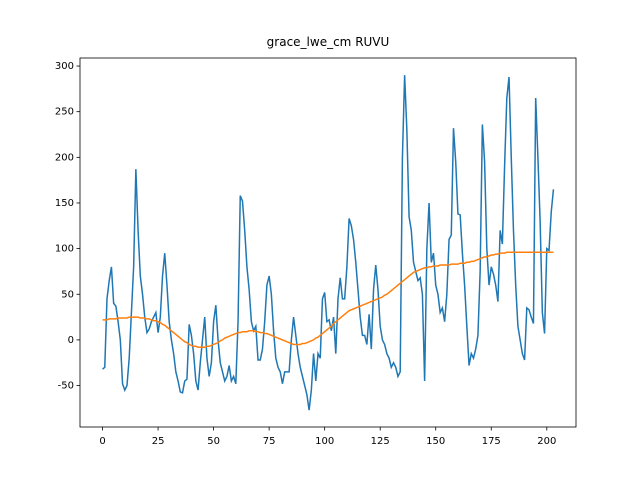  Describe the element at coordinates (64, 203) in the screenshot. I see `y-tick-label: 150` at that location.